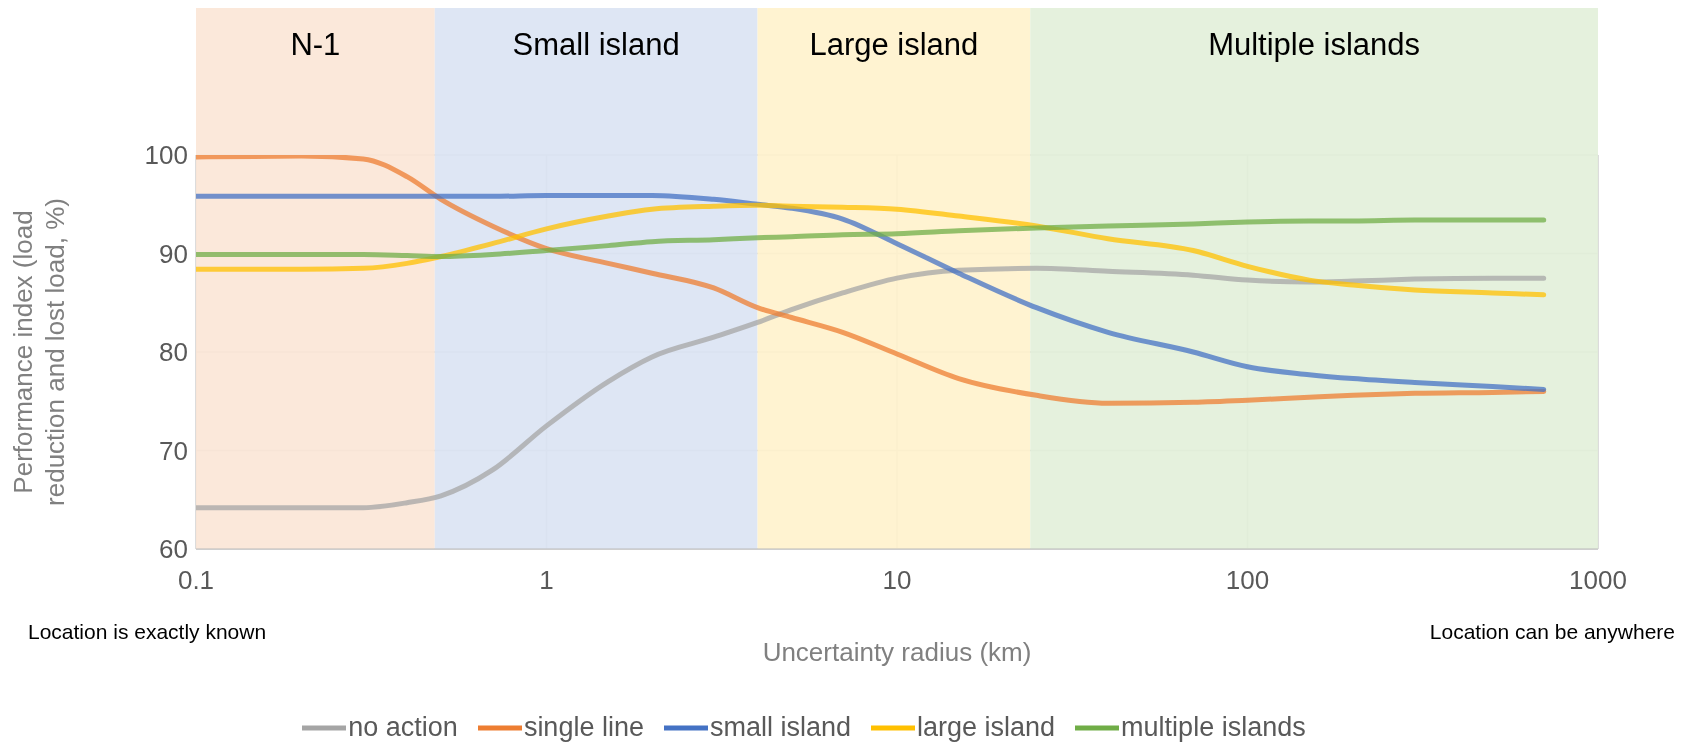 This screenshot has width=1687, height=751. Describe the element at coordinates (596, 45) in the screenshot. I see `band-label: Small island` at that location.